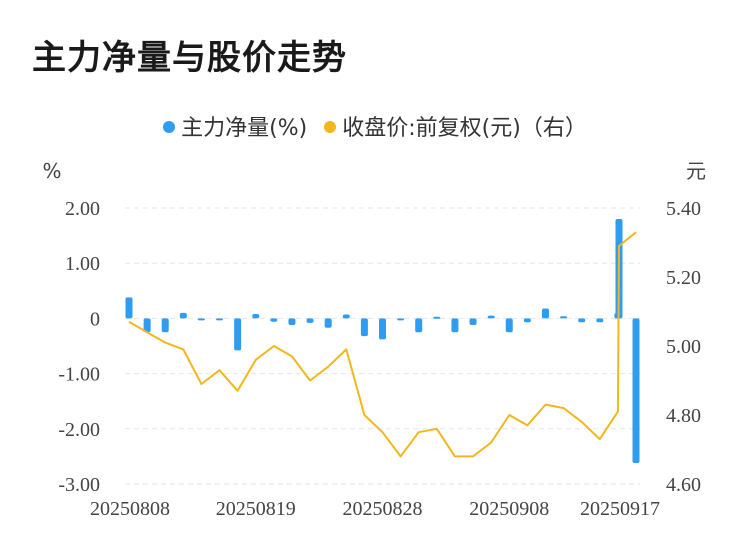 The width and height of the screenshot is (750, 558). Describe the element at coordinates (169, 127) in the screenshot. I see `legend-marker-flow-icon` at that location.